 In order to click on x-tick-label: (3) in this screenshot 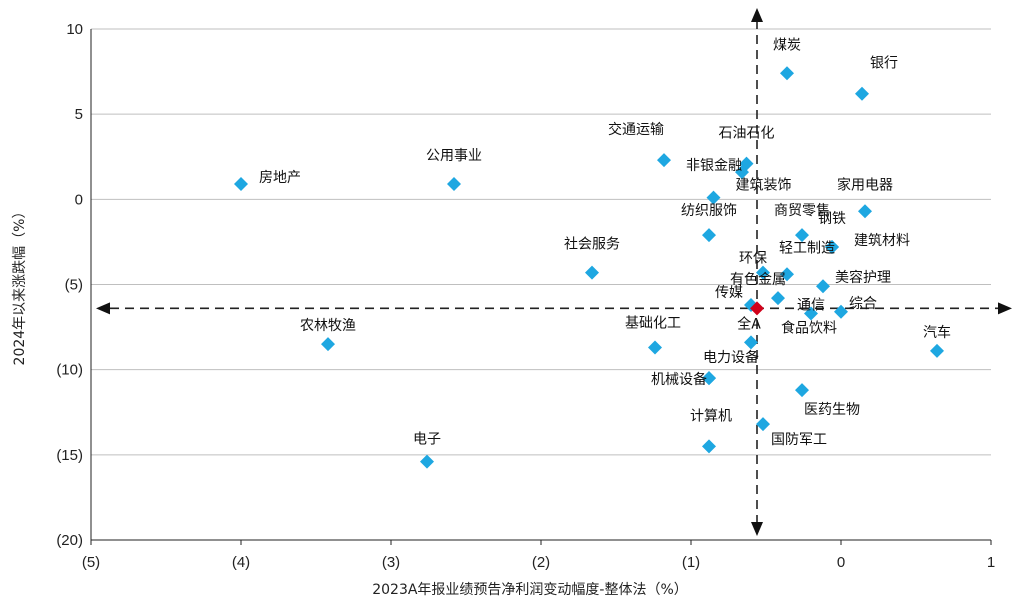, I will do `click(391, 562)`.